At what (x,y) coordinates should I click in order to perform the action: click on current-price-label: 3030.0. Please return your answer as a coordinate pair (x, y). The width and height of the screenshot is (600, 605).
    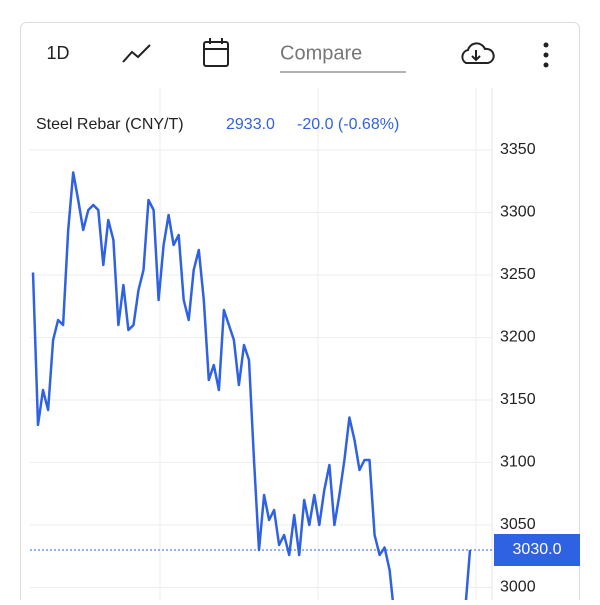
    Looking at the image, I should click on (537, 549).